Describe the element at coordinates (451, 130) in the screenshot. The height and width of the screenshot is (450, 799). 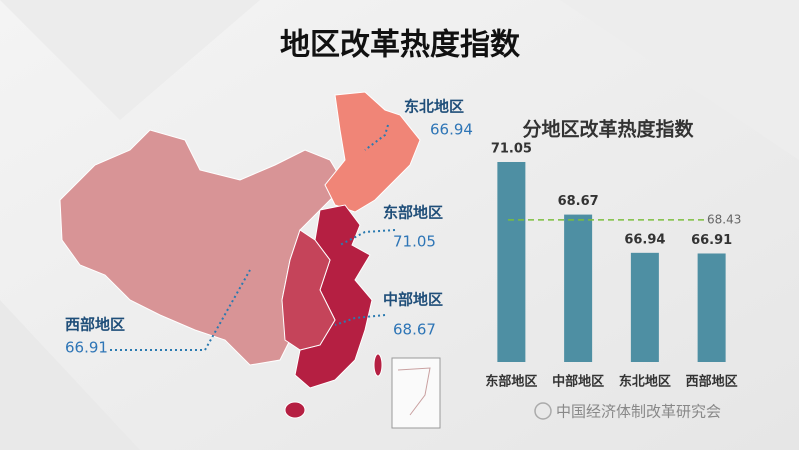
I see `region-value: 66.94` at that location.